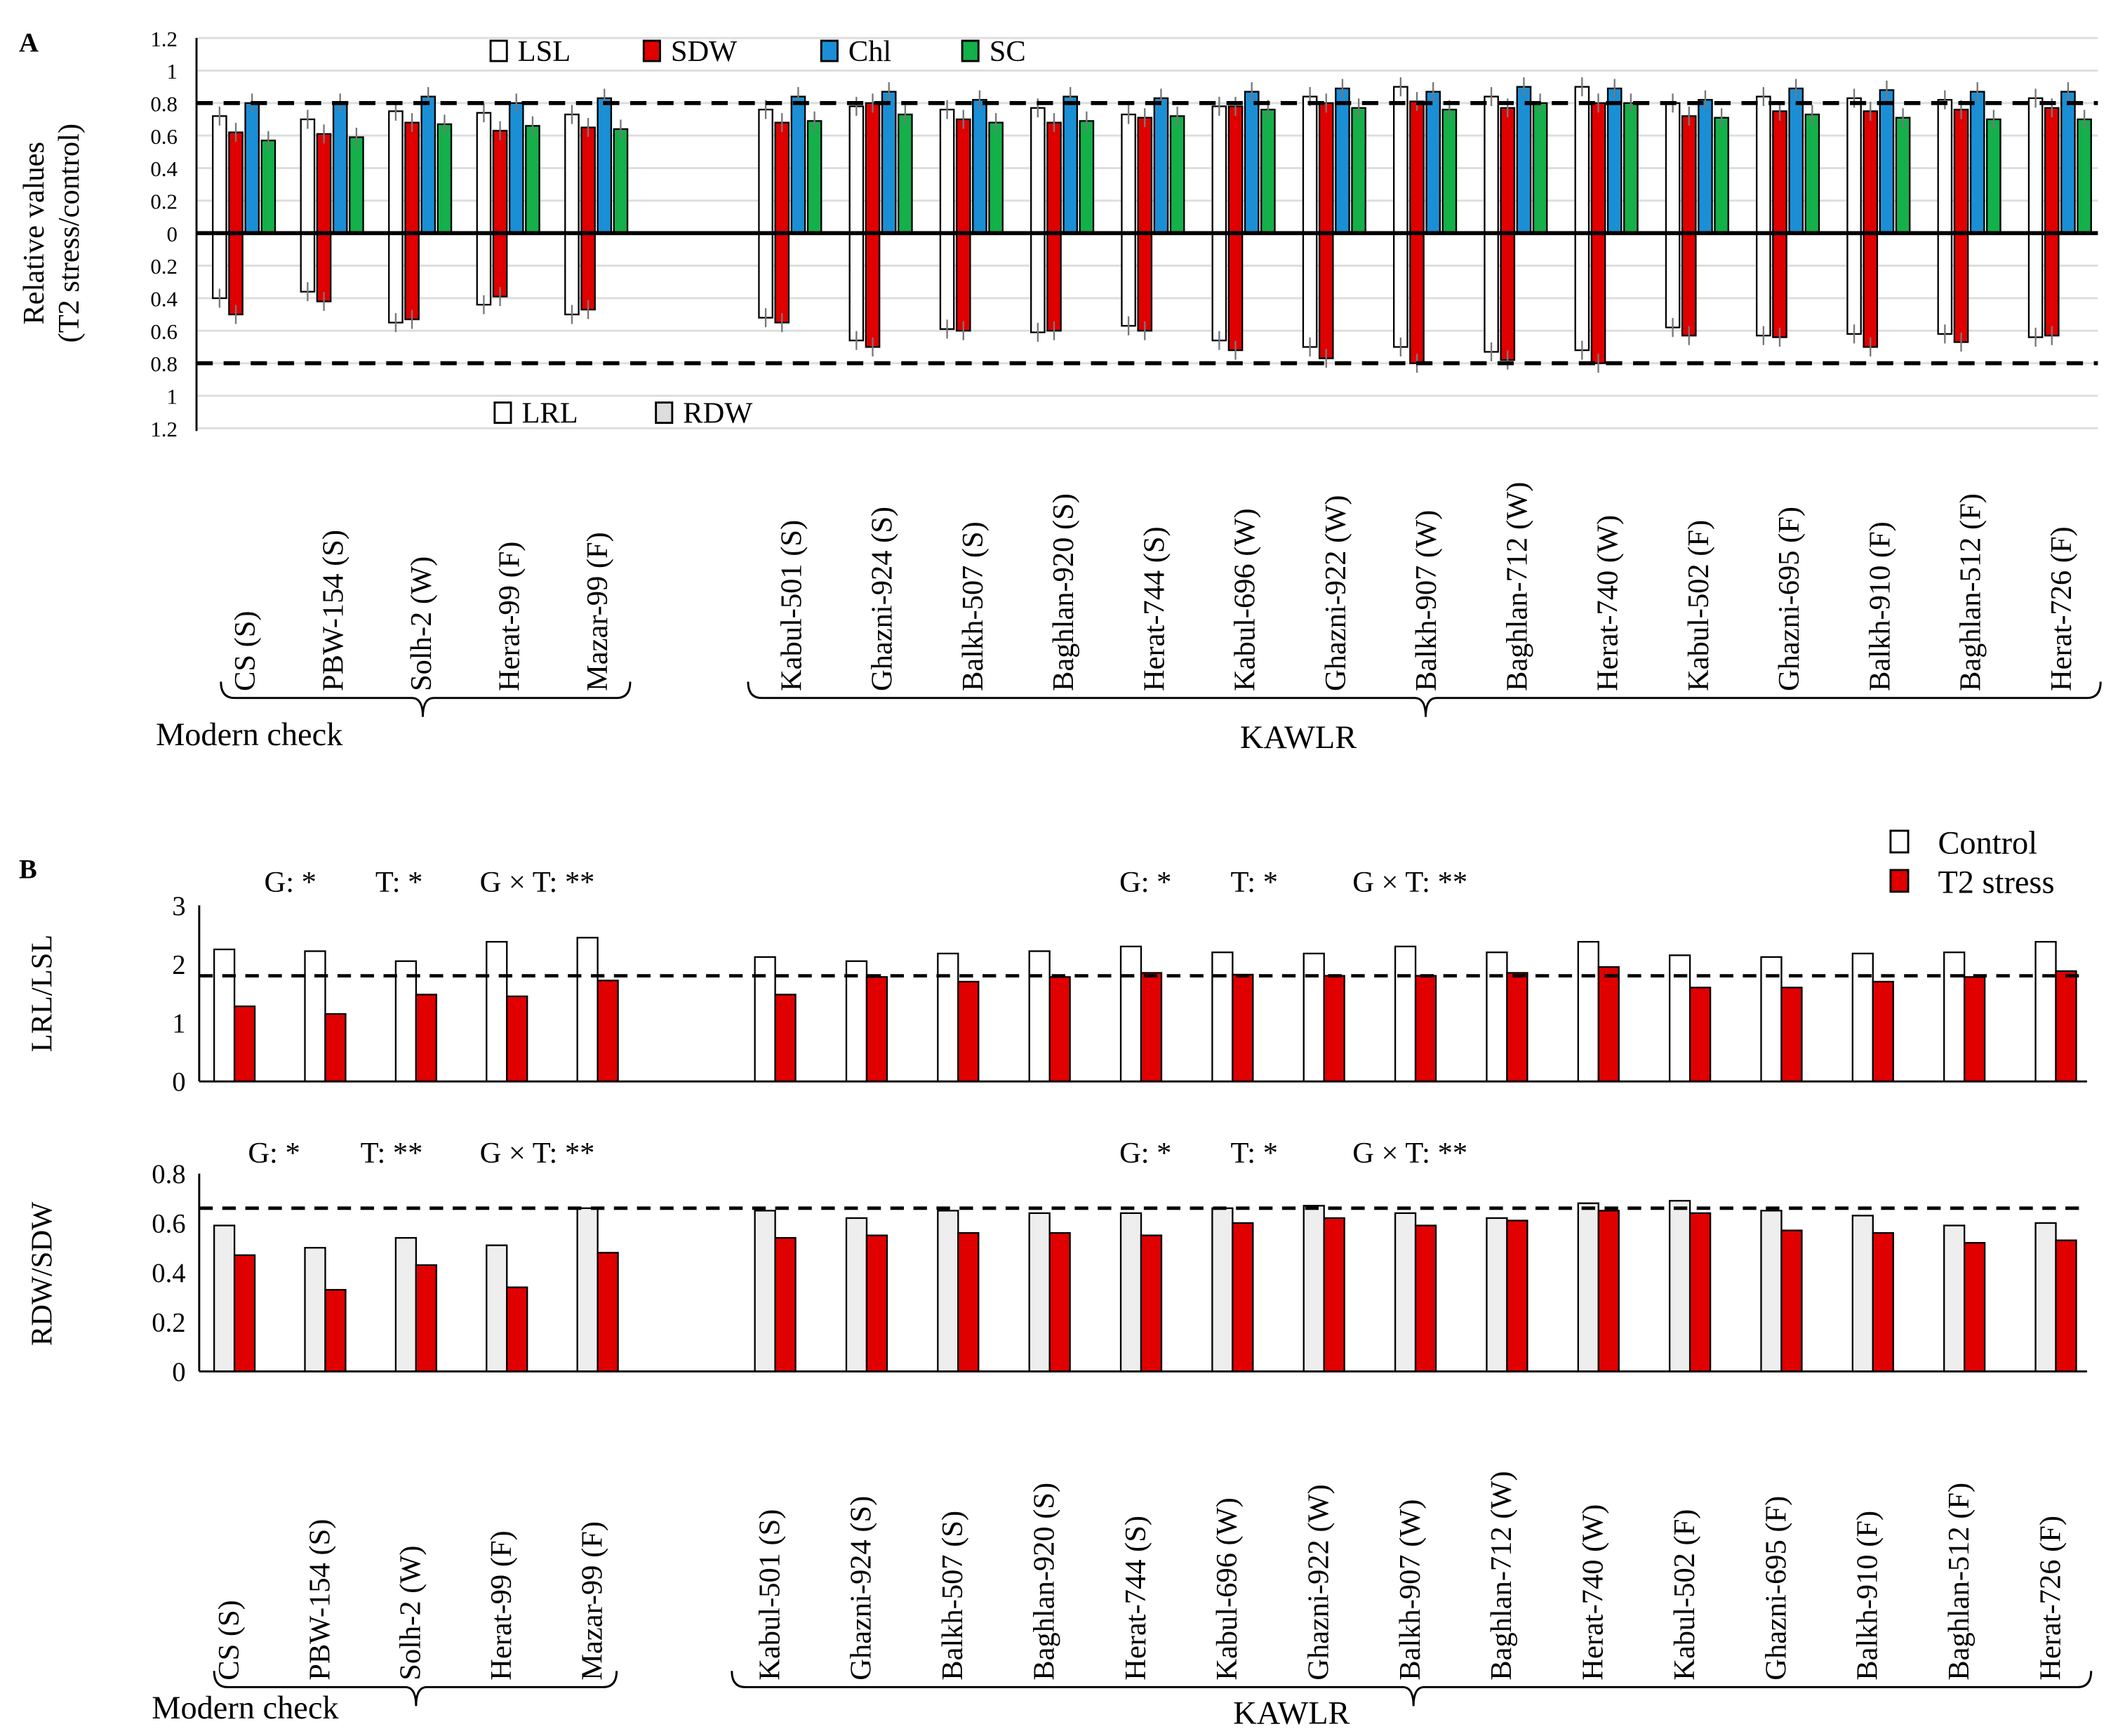 This screenshot has height=1736, width=2125. I want to click on genotype-label-a: Herat-744 (S), so click(1154, 608).